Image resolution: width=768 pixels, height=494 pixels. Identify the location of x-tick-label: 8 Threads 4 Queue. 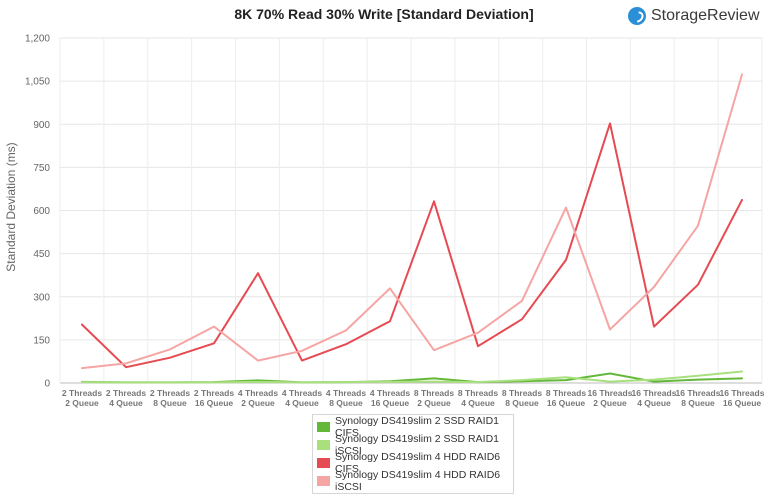
(478, 398).